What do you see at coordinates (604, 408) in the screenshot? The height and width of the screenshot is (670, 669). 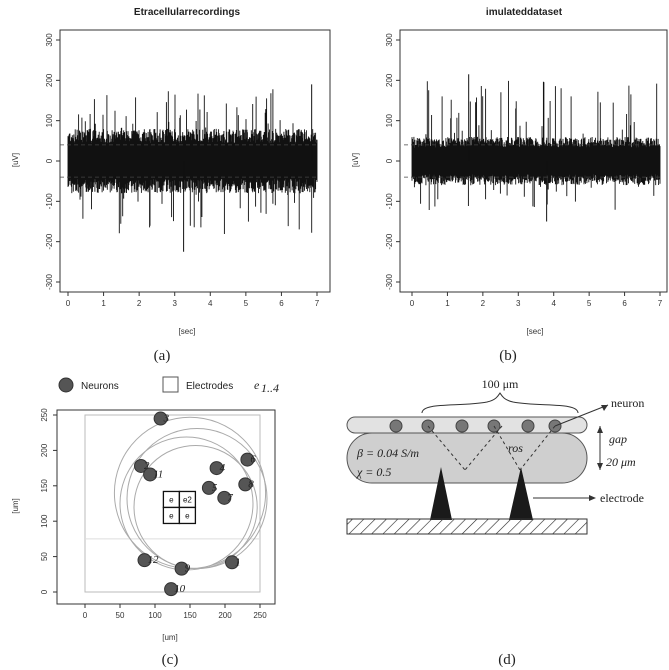 I see `neuron-pointer-head` at bounding box center [604, 408].